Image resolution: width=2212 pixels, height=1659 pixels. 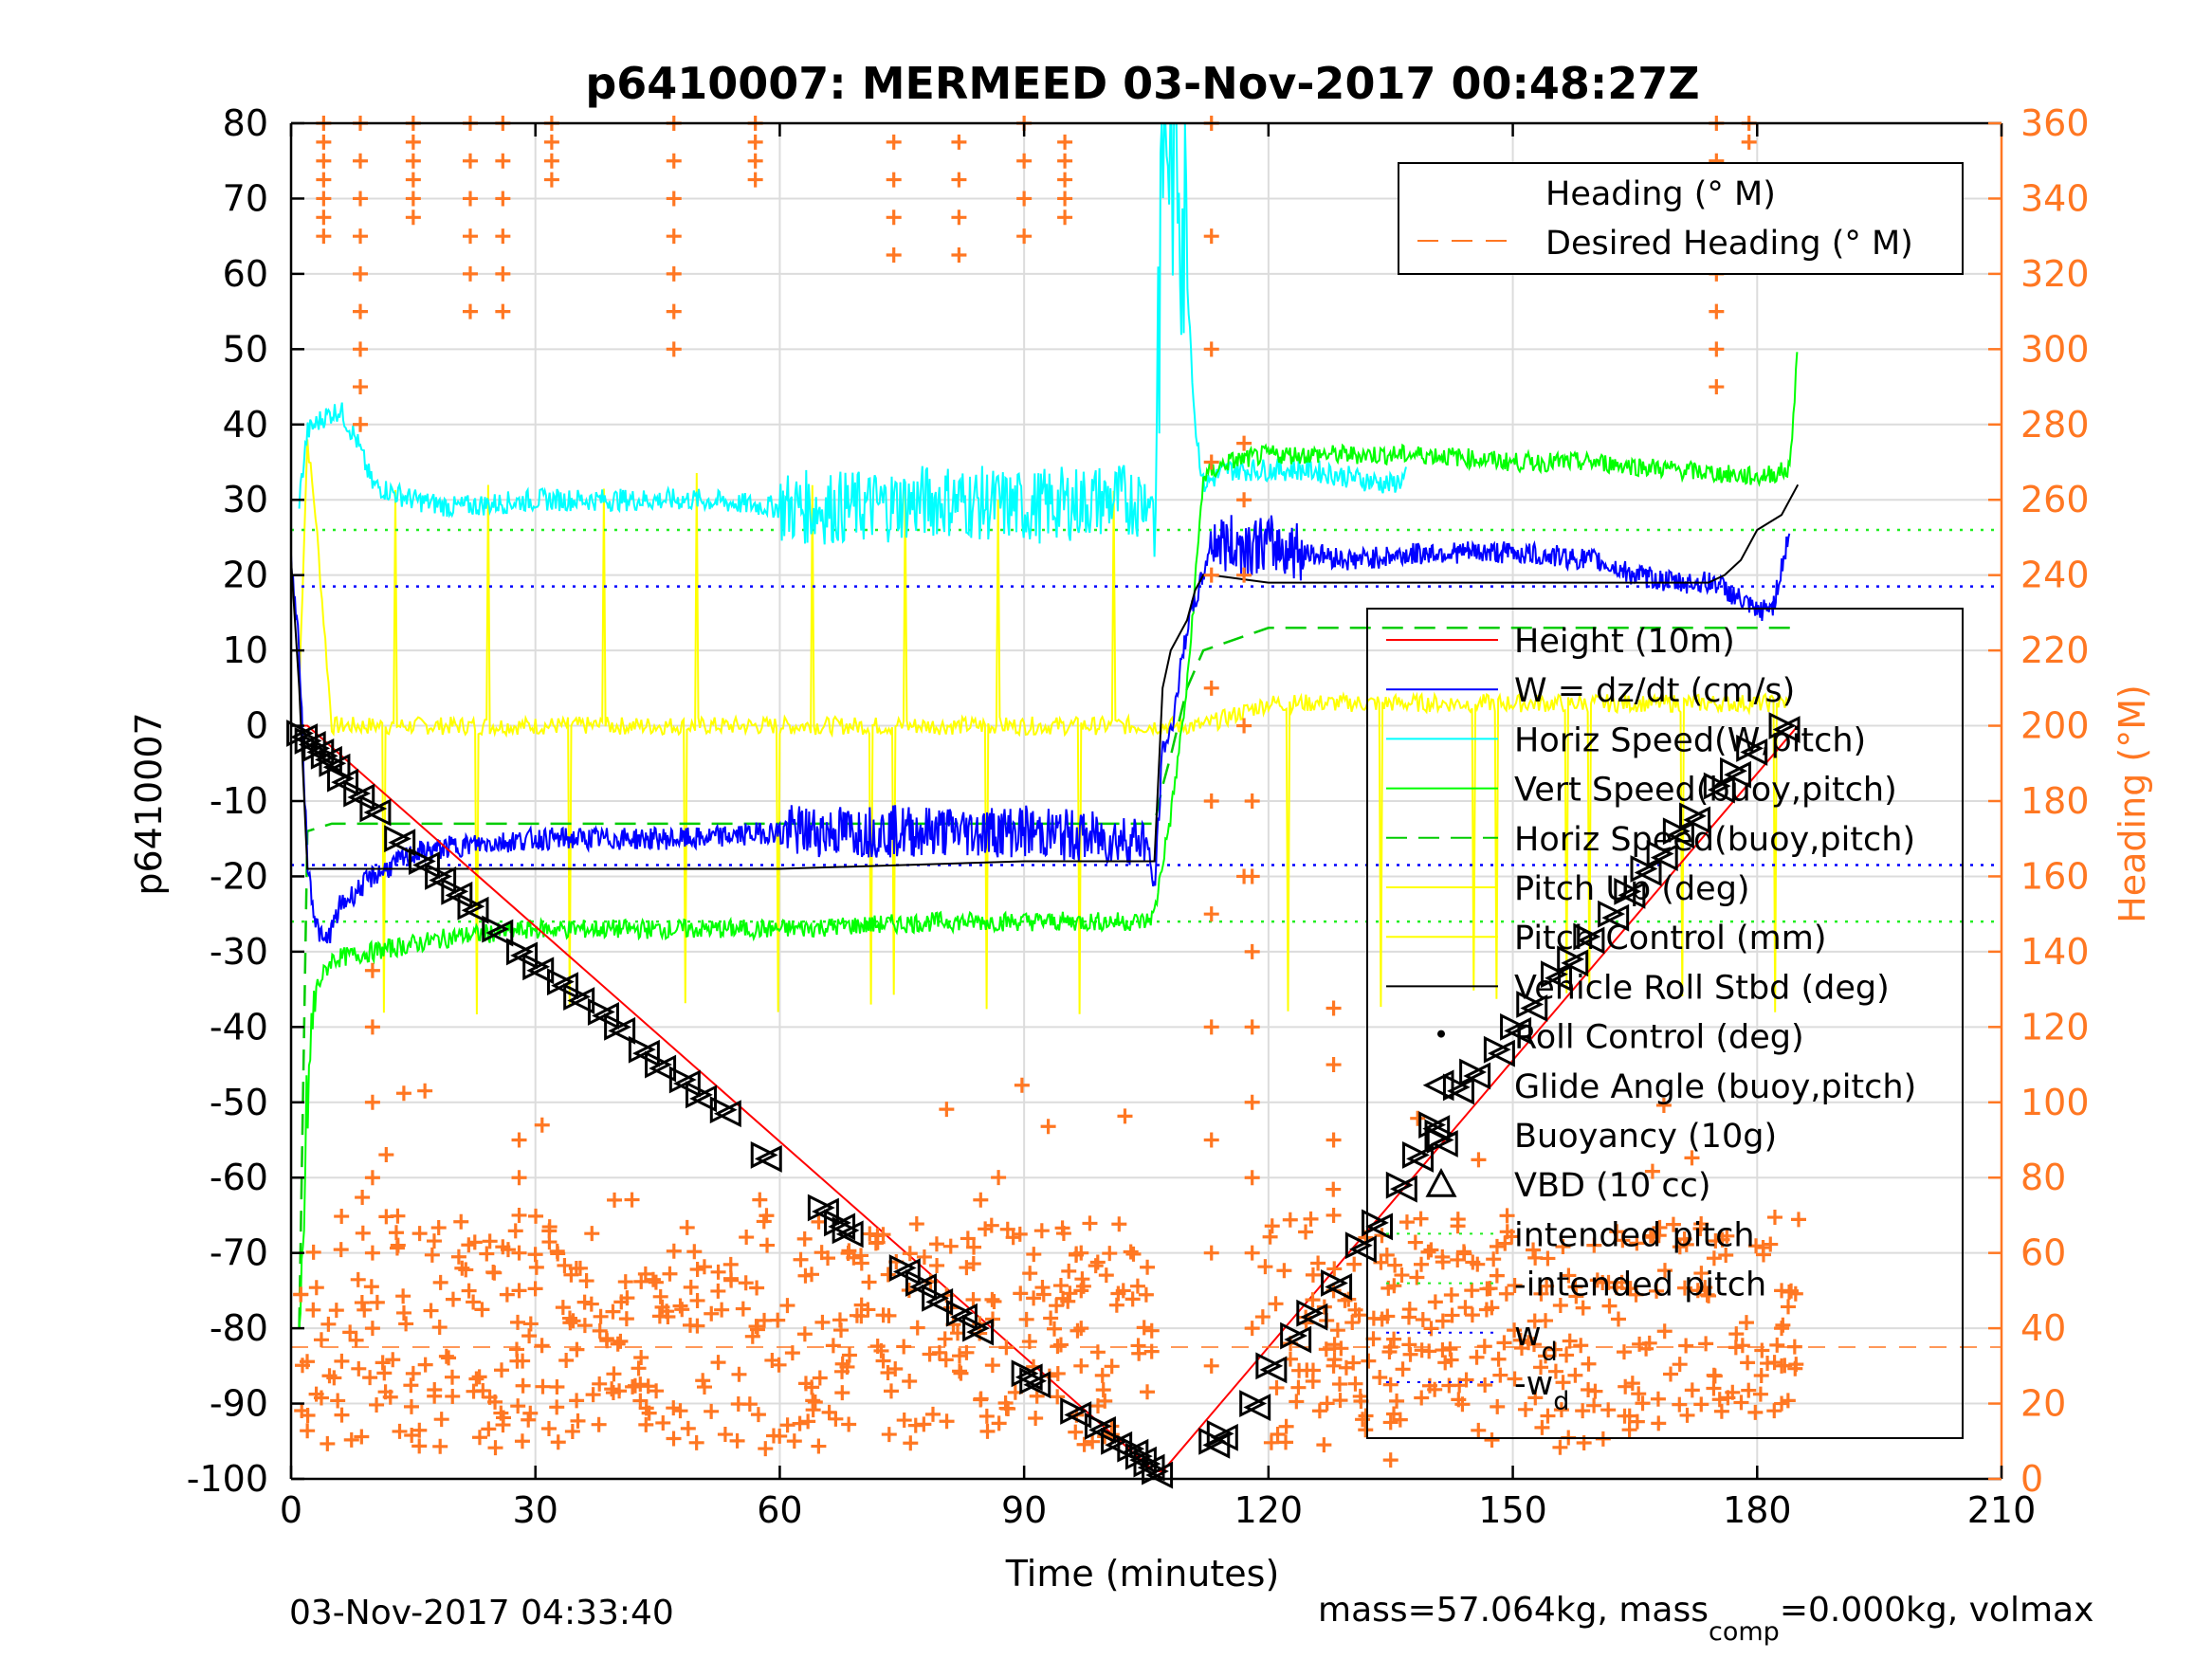 What do you see at coordinates (1681, 218) in the screenshot?
I see `legend-heading-box` at bounding box center [1681, 218].